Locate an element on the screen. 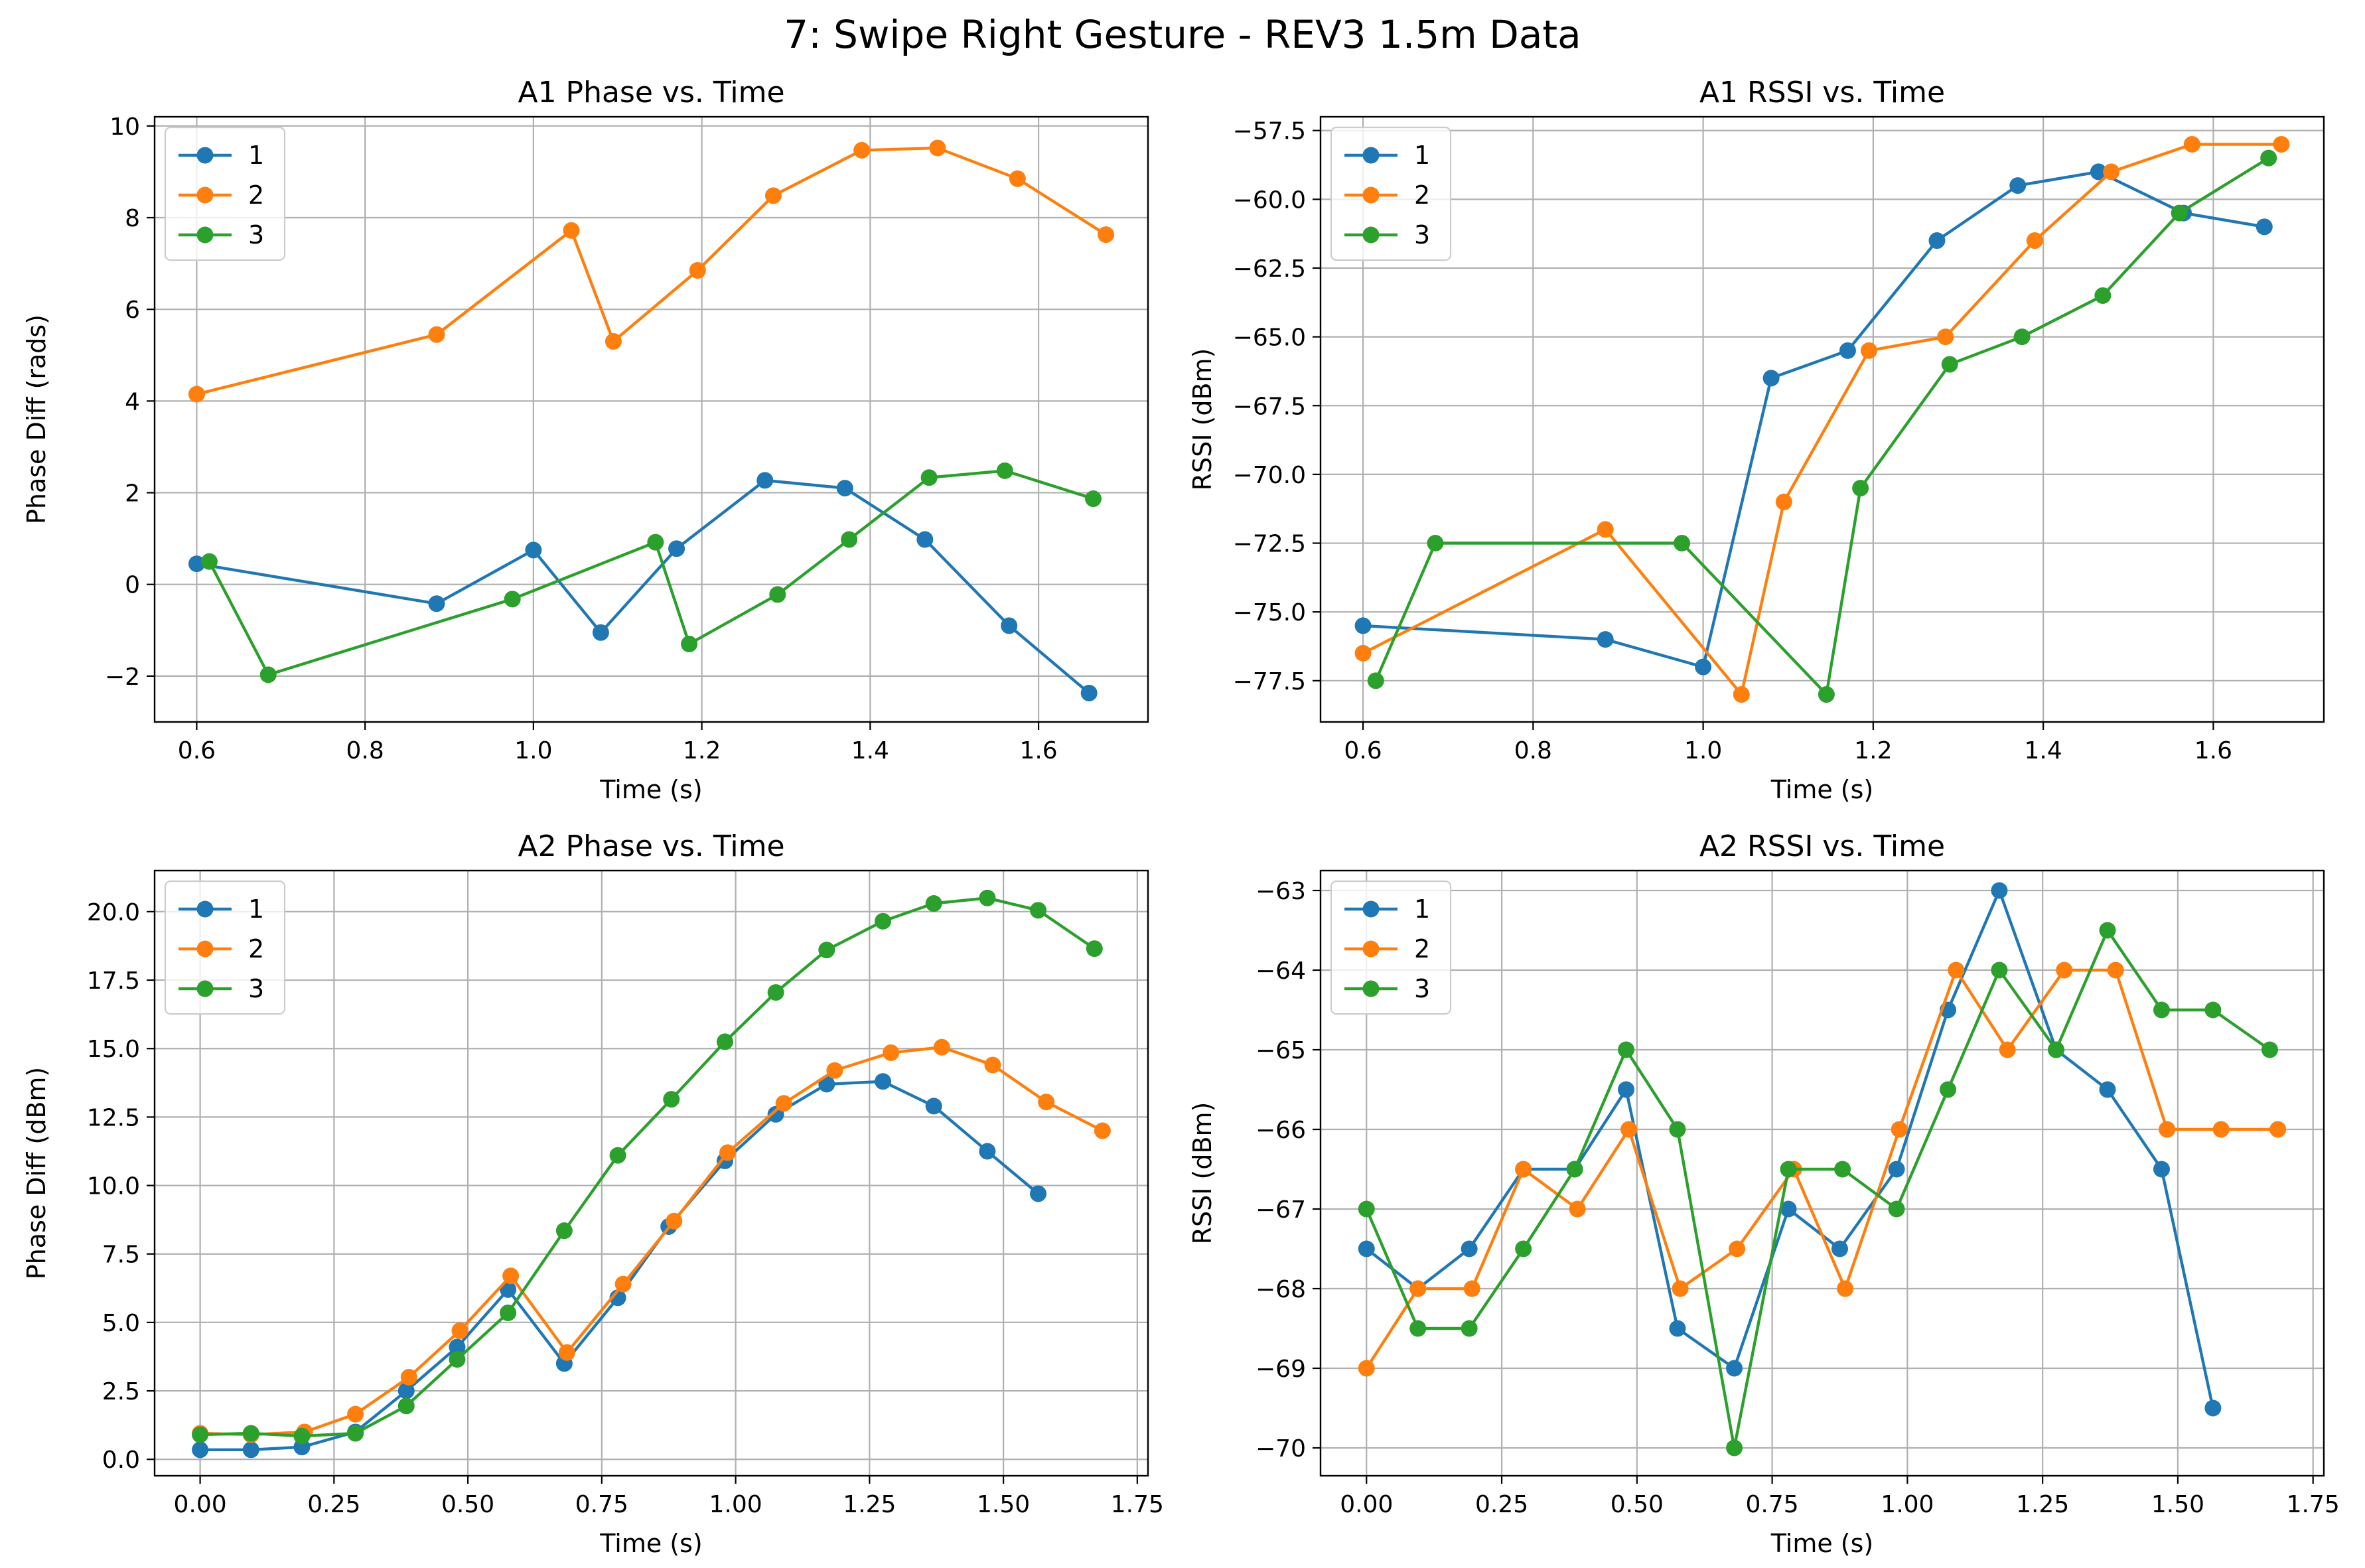 Image resolution: width=2365 pixels, height=1568 pixels. y-tick-label: 10 is located at coordinates (124, 127).